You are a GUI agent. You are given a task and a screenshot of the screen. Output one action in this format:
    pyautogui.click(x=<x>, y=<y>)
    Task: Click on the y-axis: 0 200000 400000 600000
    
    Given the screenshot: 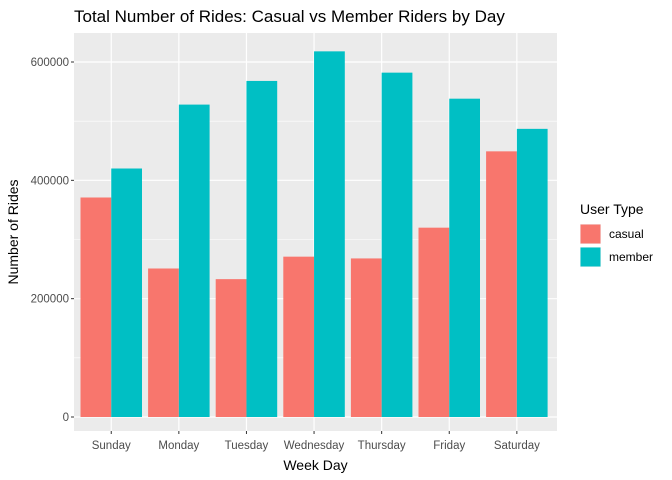 What is the action you would take?
    pyautogui.click(x=52, y=240)
    